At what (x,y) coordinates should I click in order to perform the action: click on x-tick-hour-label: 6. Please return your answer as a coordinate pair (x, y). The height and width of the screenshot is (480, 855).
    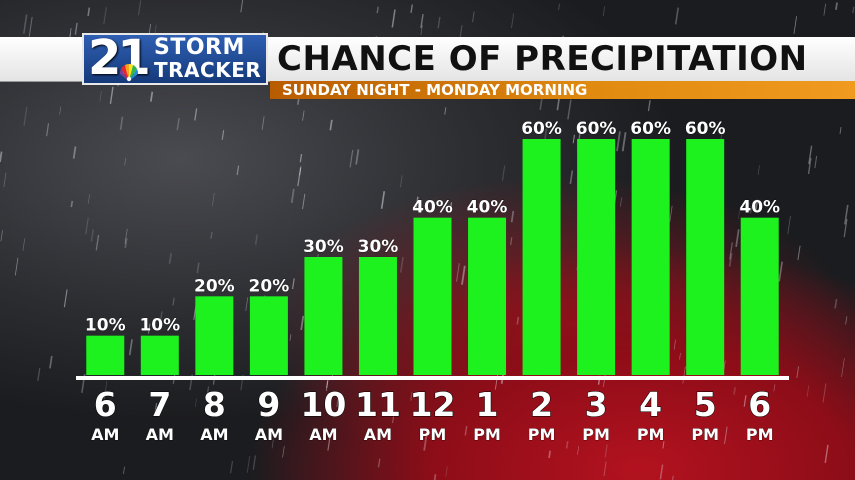
    Looking at the image, I should click on (759, 404).